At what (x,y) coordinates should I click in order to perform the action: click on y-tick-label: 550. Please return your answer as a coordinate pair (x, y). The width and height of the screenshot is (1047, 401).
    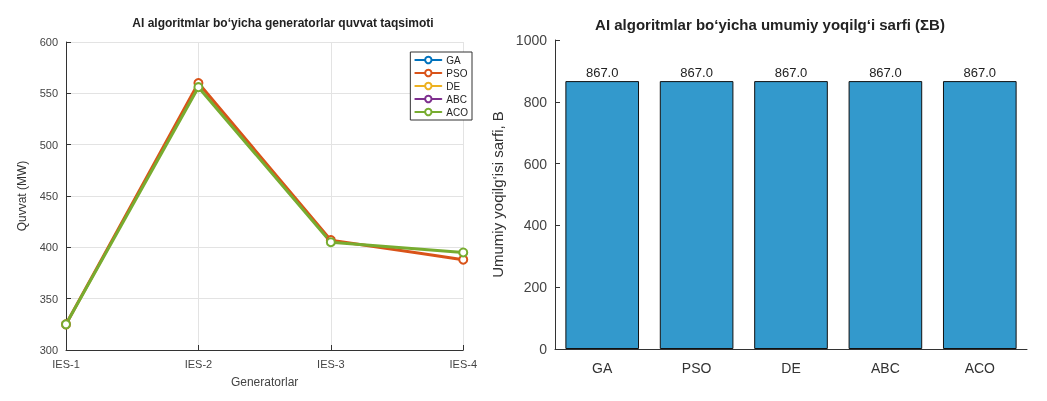
    Looking at the image, I should click on (48, 93).